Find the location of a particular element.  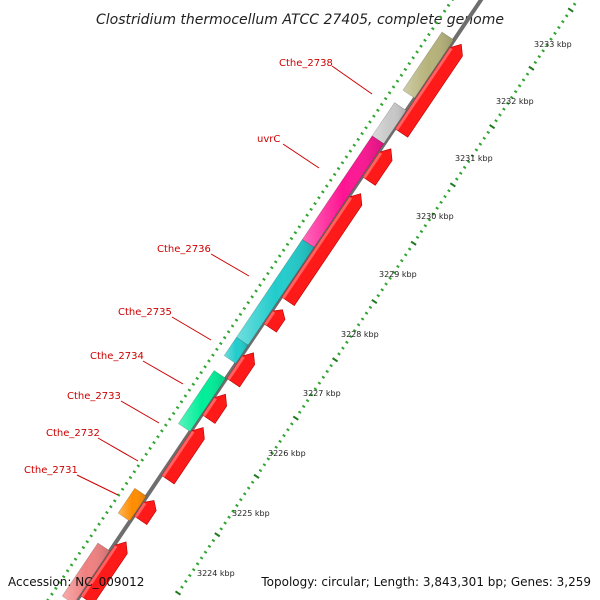

gene-label: Cthe_2733 is located at coordinates (94, 396).